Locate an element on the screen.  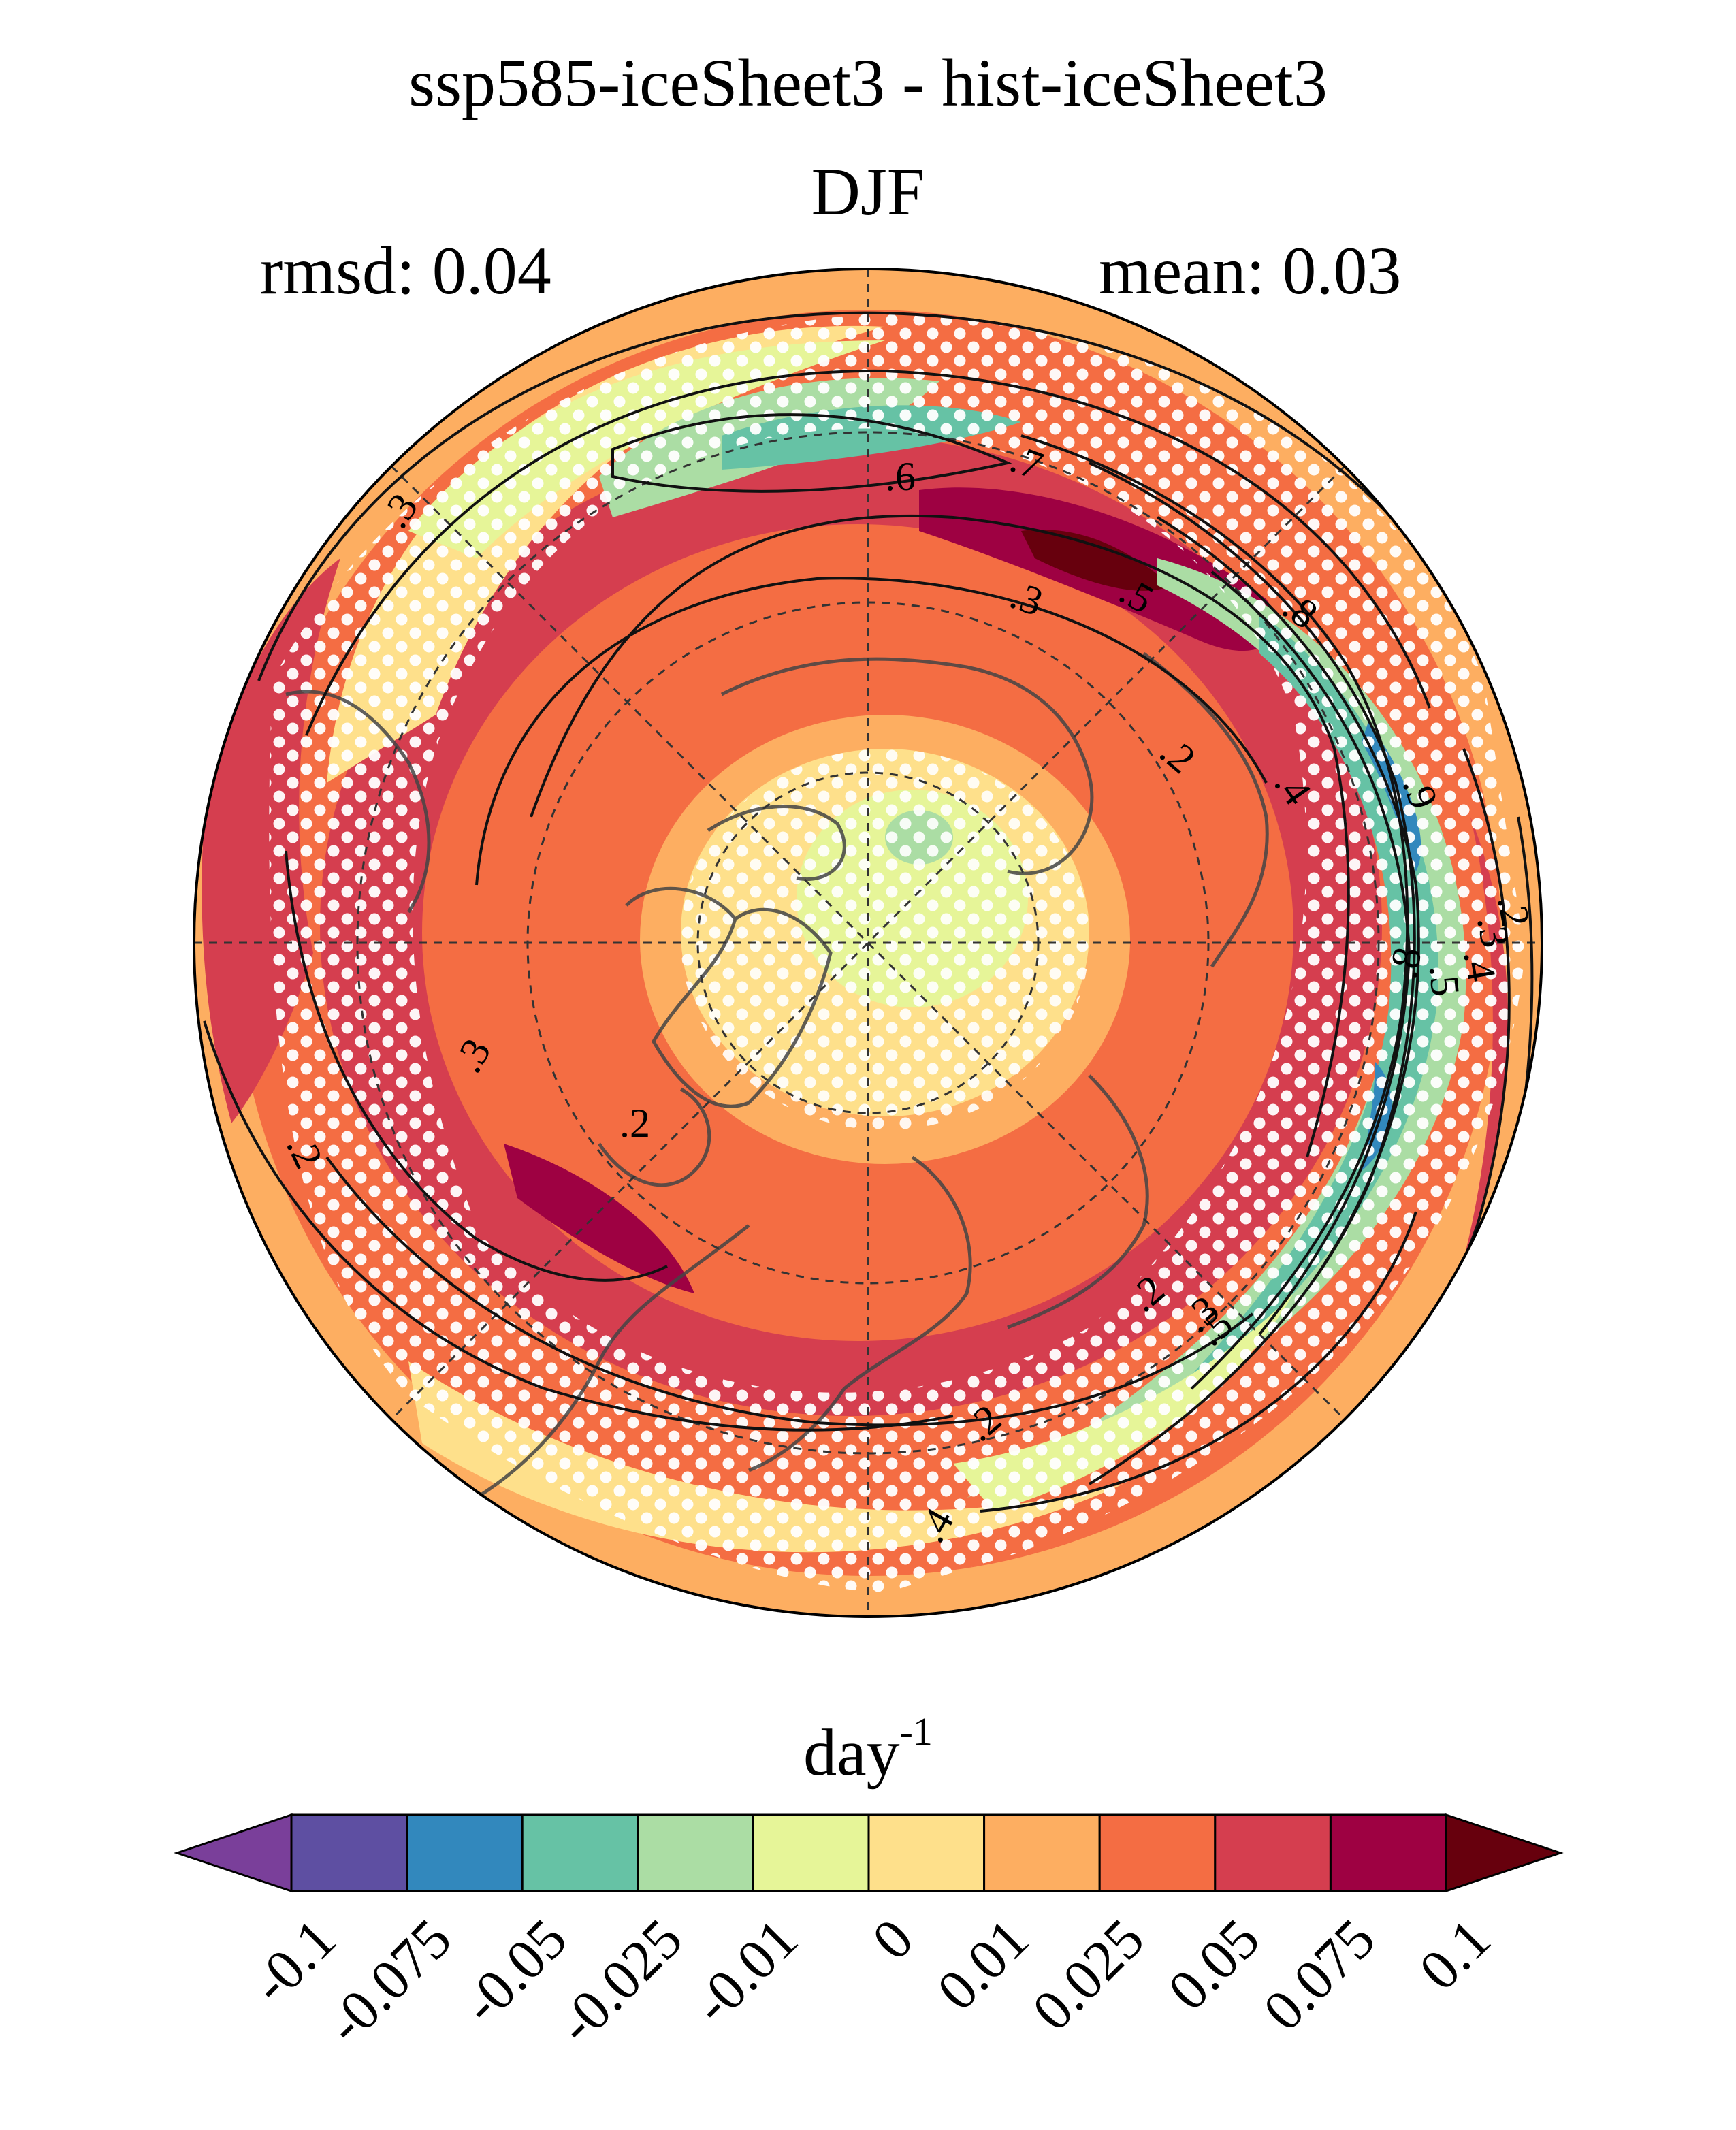
units-base: day is located at coordinates (851, 1753).